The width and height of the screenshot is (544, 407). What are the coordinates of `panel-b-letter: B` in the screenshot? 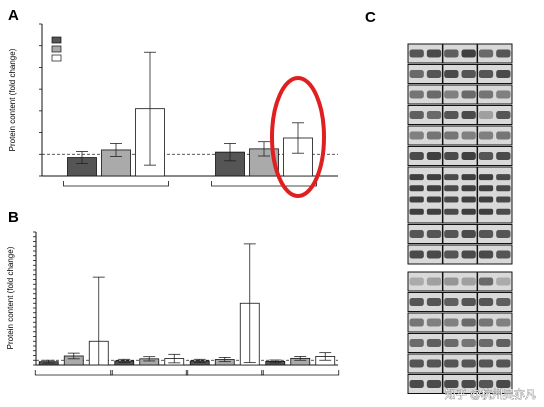 It's located at (13, 217).